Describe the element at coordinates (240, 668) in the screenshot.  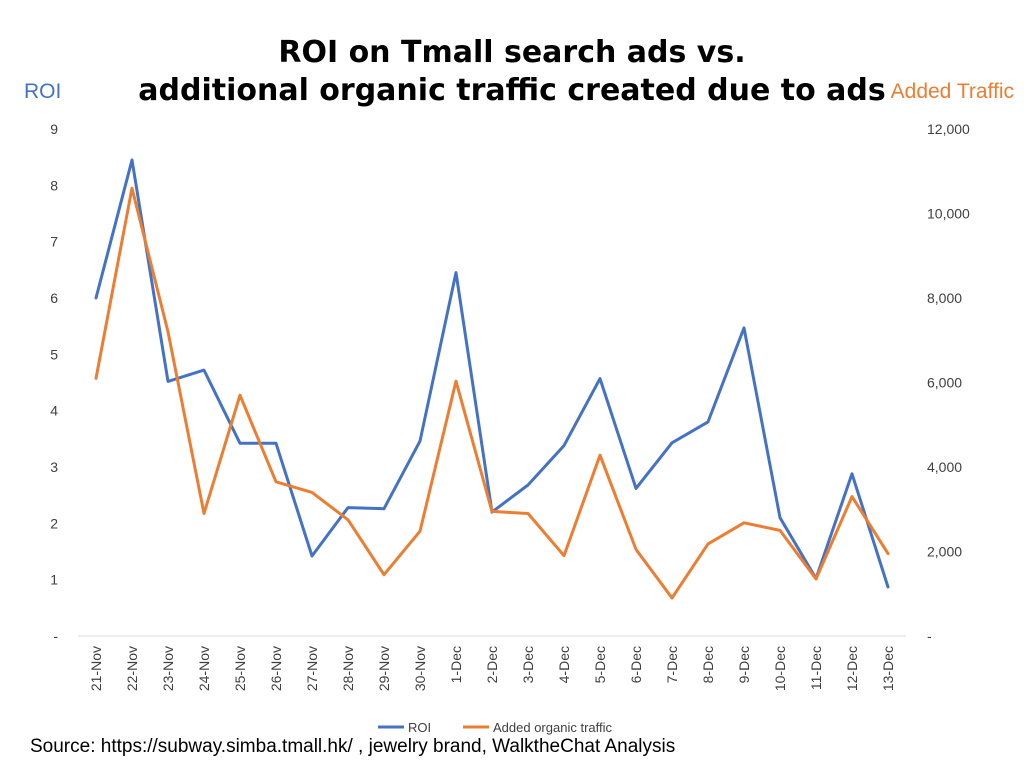
I see `x-tick-label: 25-Nov` at that location.